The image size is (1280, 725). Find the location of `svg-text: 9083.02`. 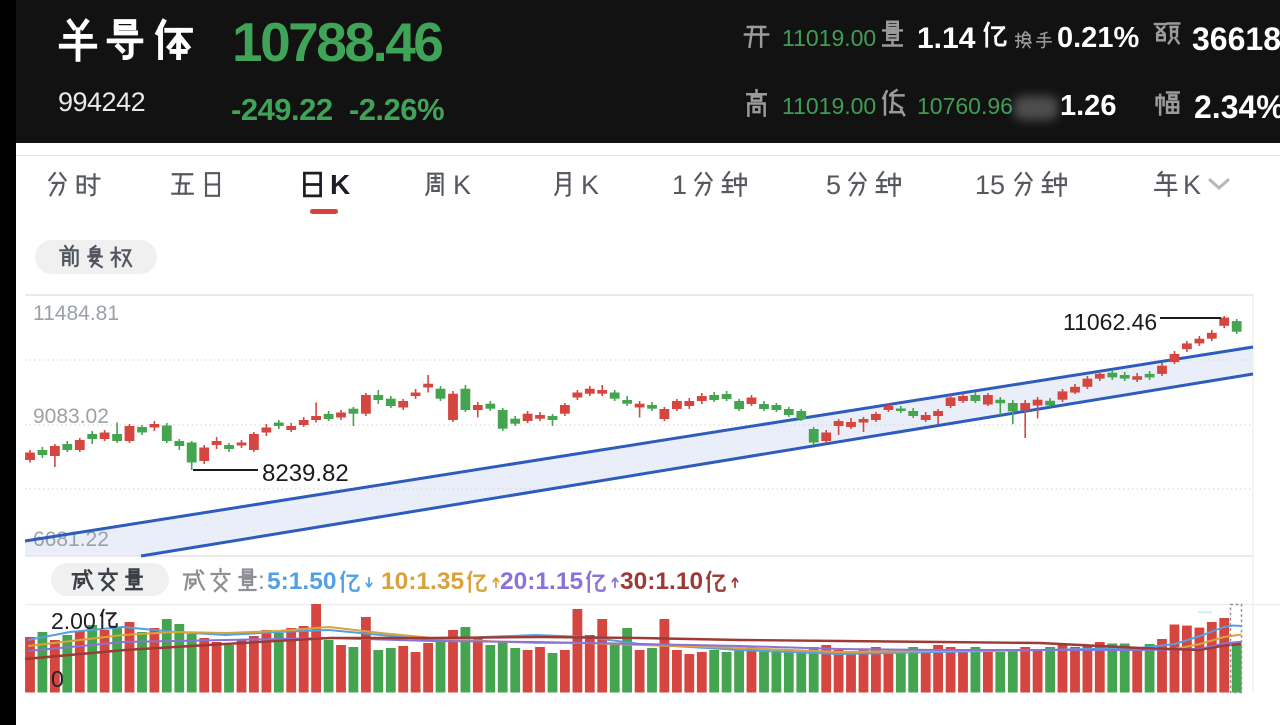

svg-text: 9083.02 is located at coordinates (71, 416).